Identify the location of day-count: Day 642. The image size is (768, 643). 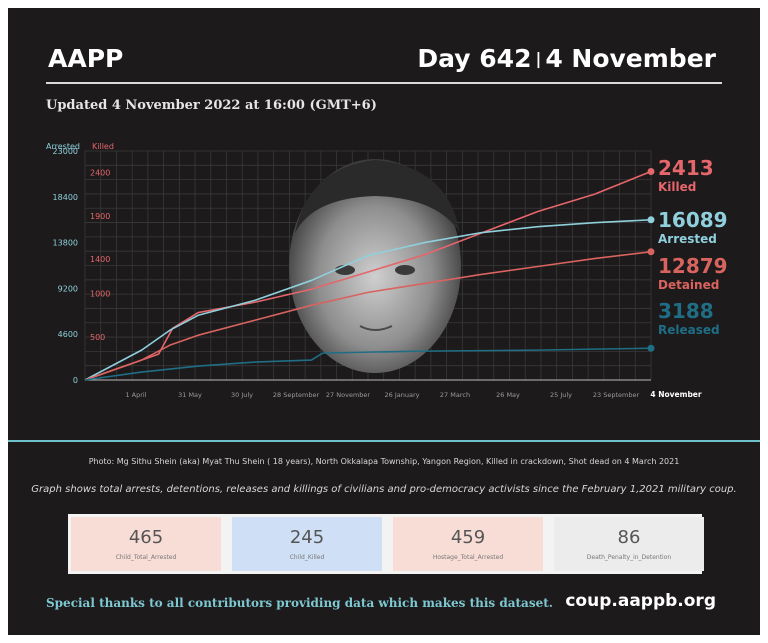
(474, 58).